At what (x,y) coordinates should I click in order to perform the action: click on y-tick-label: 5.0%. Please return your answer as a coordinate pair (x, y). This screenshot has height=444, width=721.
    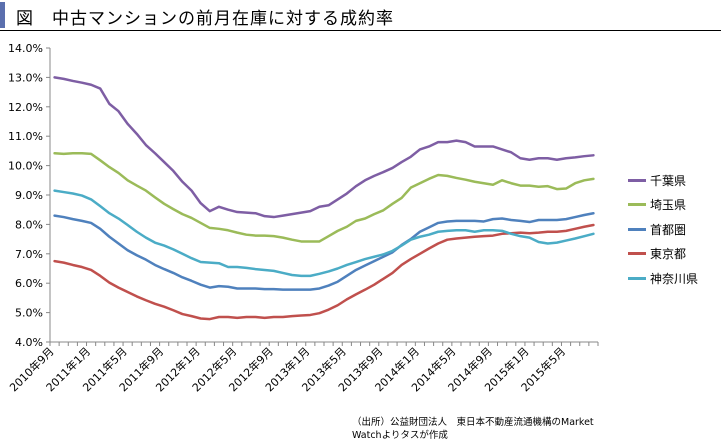
    Looking at the image, I should click on (29, 313).